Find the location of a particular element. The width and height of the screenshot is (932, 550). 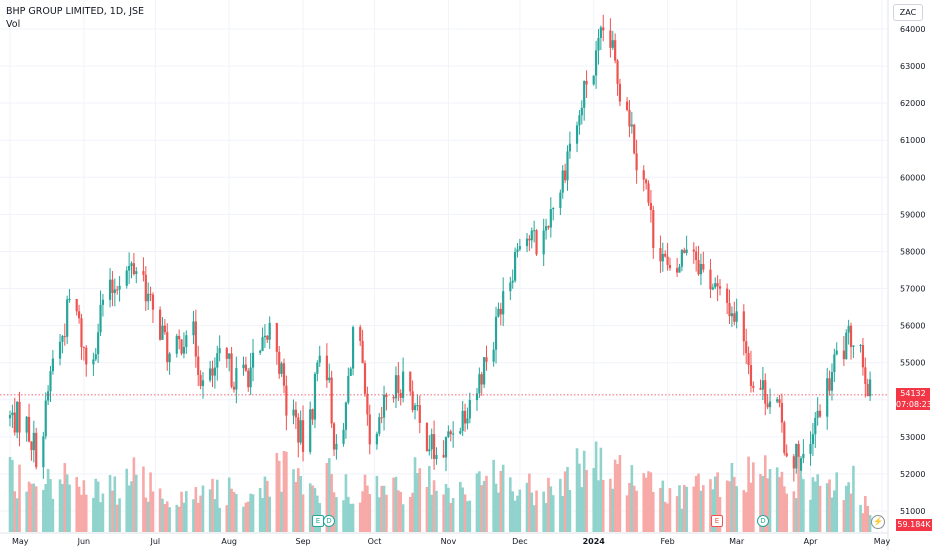

price-tick-label: 61000 is located at coordinates (912, 140).